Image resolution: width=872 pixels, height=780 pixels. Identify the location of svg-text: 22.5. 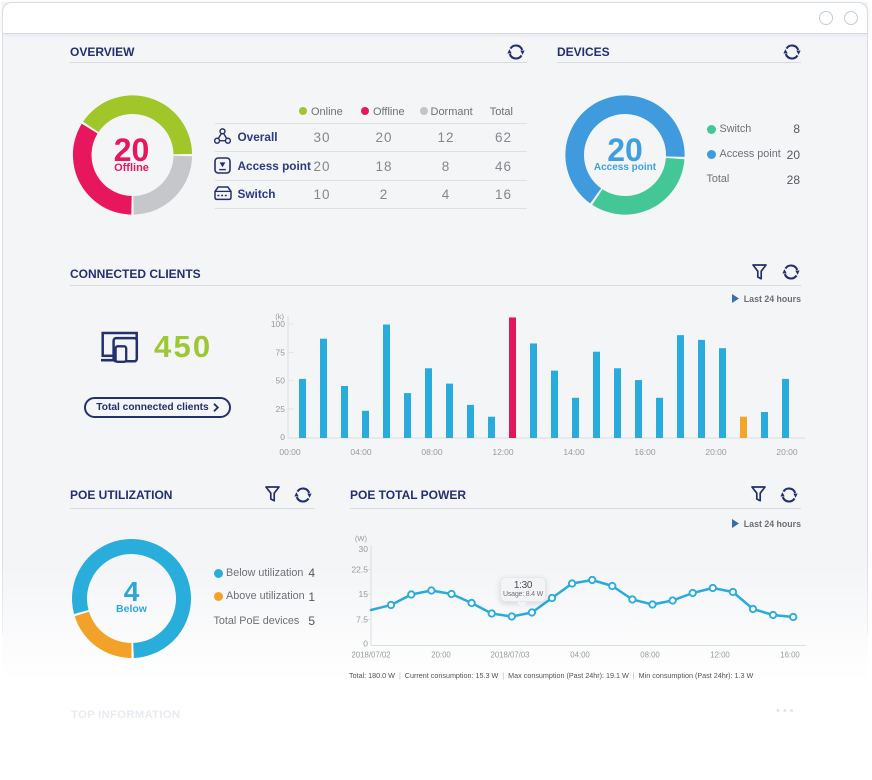
(359, 570).